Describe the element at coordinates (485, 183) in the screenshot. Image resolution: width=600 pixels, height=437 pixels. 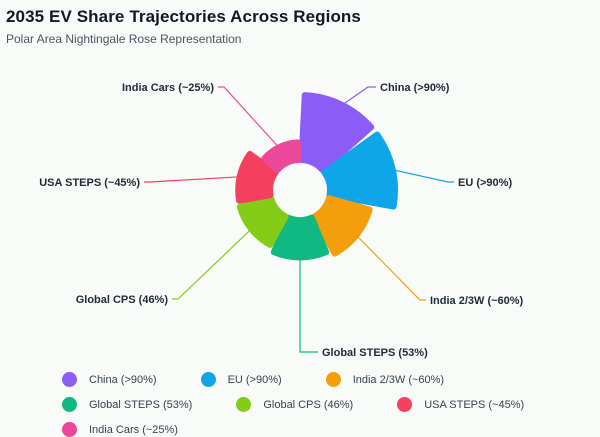
I see `slice-label-1: EU (>90%)` at that location.